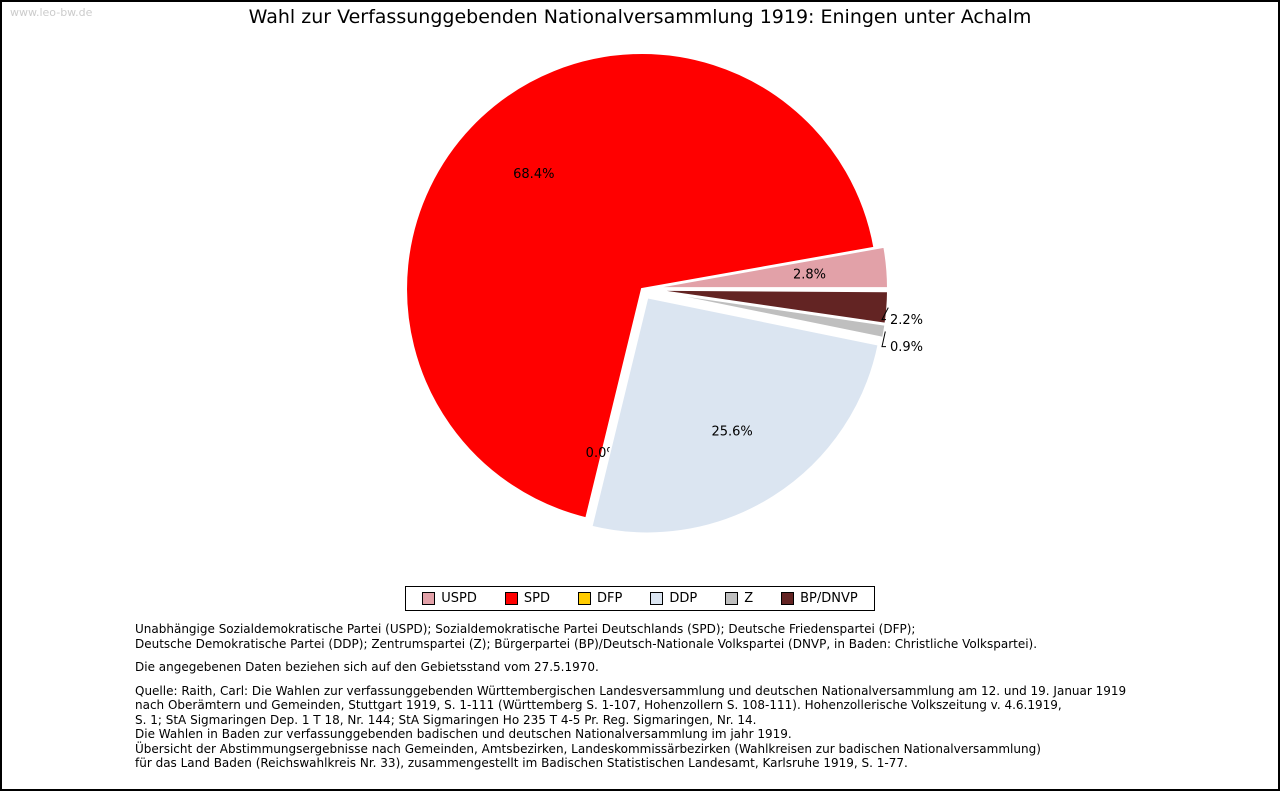  What do you see at coordinates (429, 598) in the screenshot?
I see `legend-swatch-uspd` at bounding box center [429, 598].